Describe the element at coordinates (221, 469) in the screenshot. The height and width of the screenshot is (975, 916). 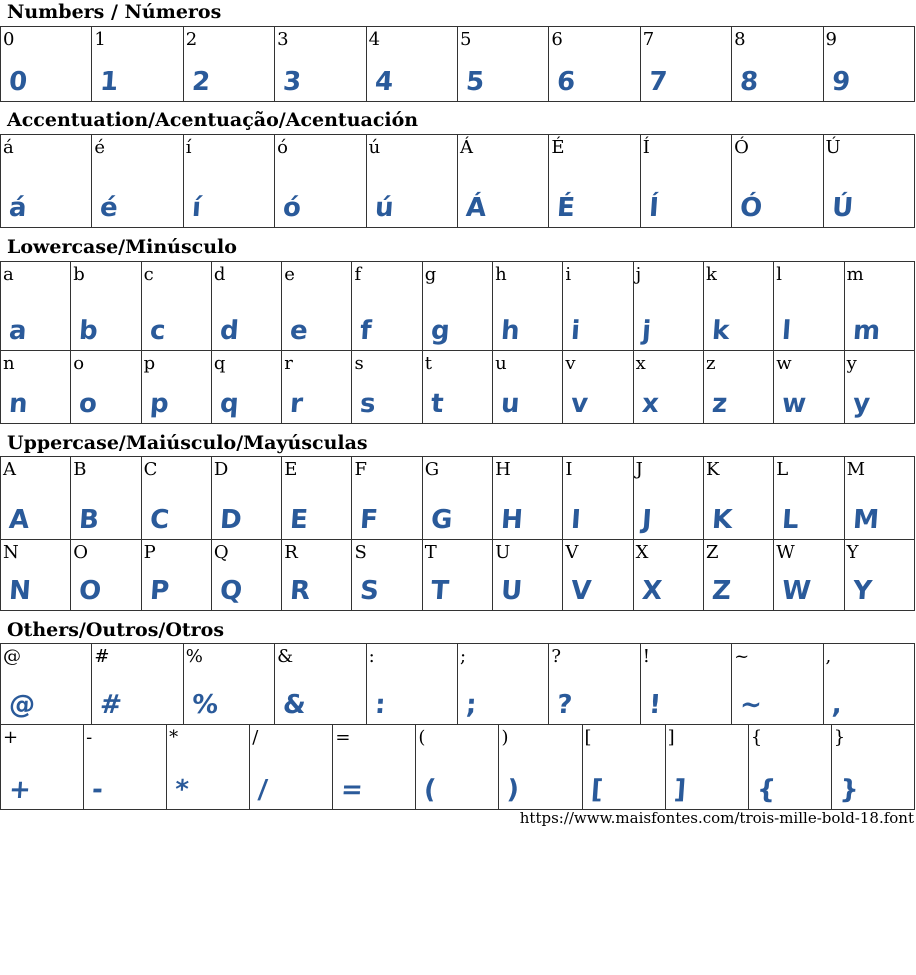
I see `char-label: D` at that location.